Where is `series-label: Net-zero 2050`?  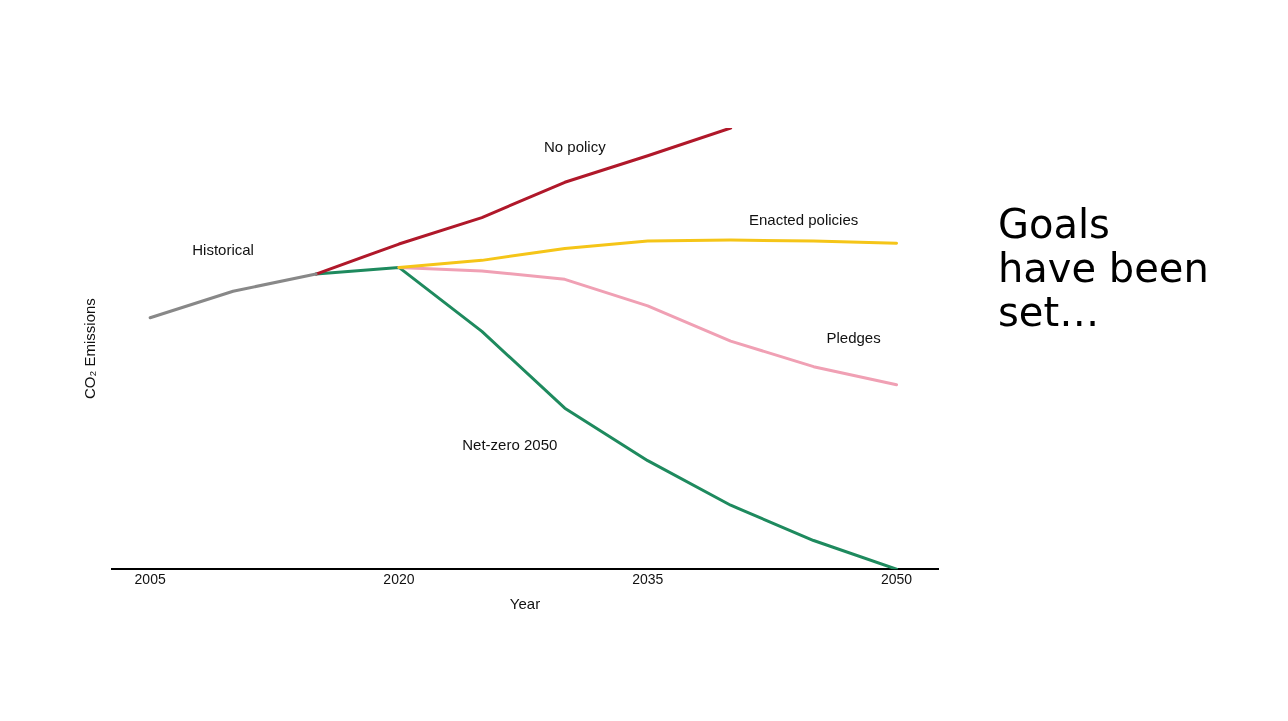 series-label: Net-zero 2050 is located at coordinates (510, 445).